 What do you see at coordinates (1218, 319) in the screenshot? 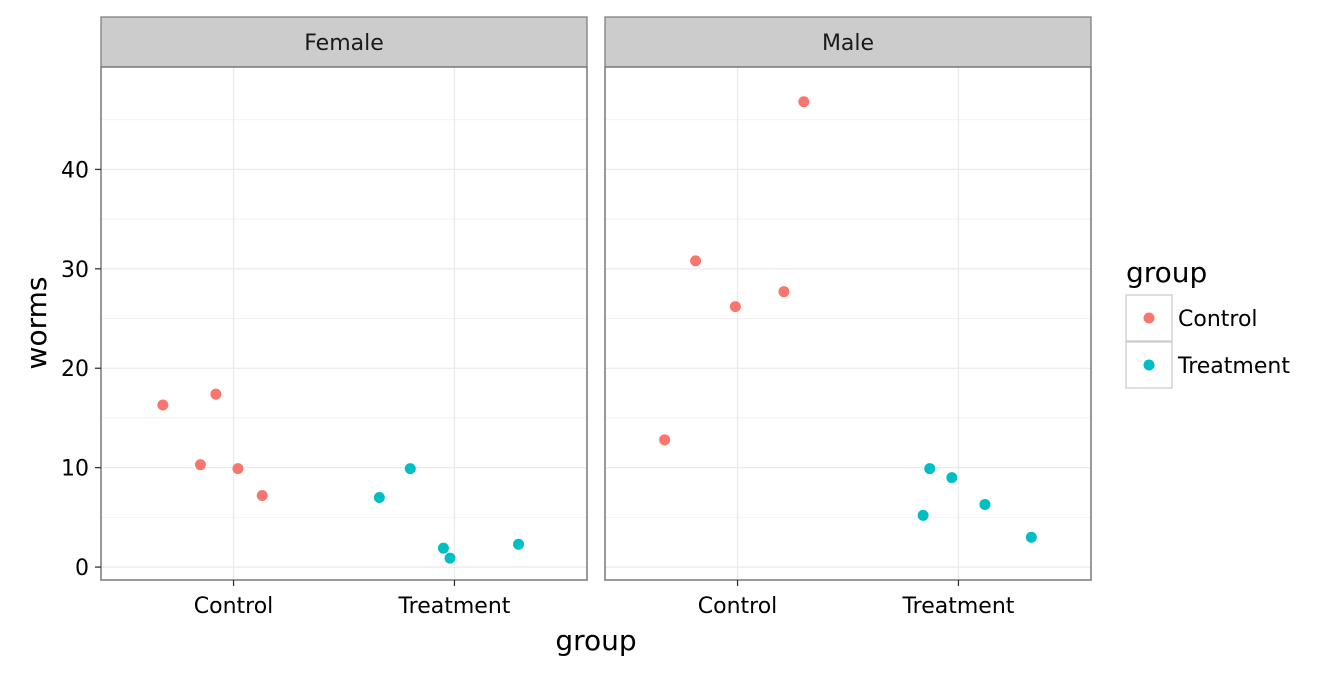
I see `legend-label: Control` at bounding box center [1218, 319].